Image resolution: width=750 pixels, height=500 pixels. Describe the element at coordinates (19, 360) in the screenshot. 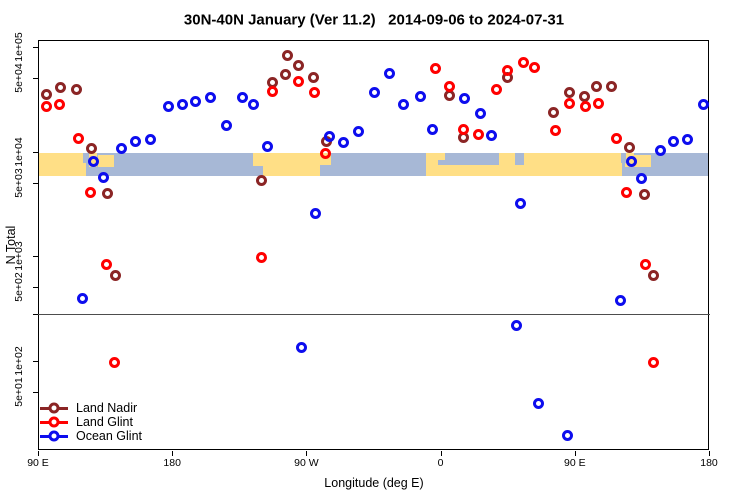

I see `y-tick-label: 1e+02` at that location.